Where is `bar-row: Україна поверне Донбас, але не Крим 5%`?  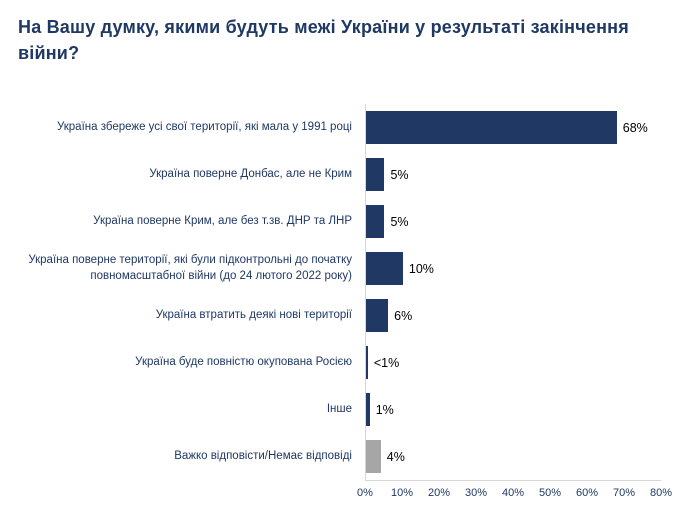 bar-row: Україна поверне Донбас, але не Крим 5% is located at coordinates (339, 174).